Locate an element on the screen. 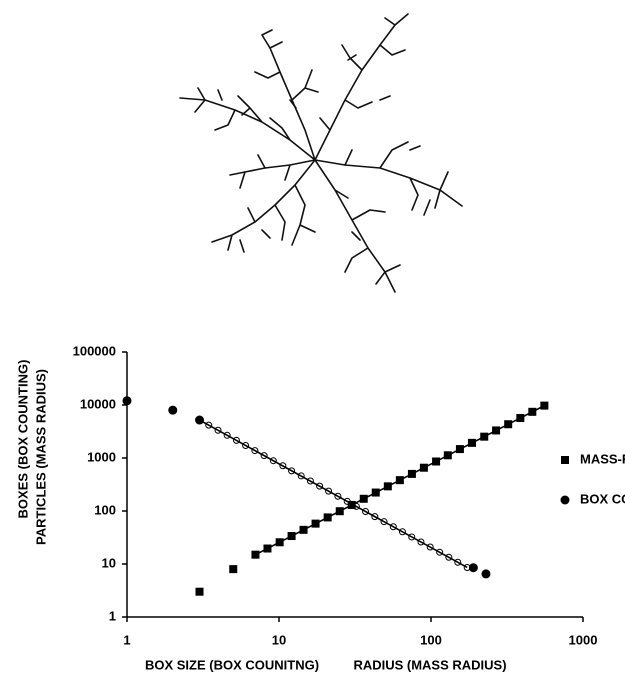 This screenshot has width=625, height=682. legend-label: MASS-RADIUS is located at coordinates (602, 458).